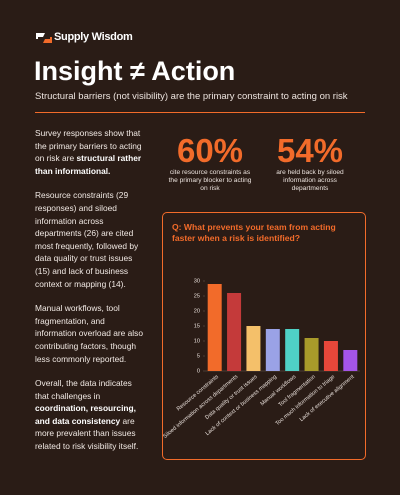  What do you see at coordinates (44, 38) in the screenshot?
I see `logo-icon` at bounding box center [44, 38].